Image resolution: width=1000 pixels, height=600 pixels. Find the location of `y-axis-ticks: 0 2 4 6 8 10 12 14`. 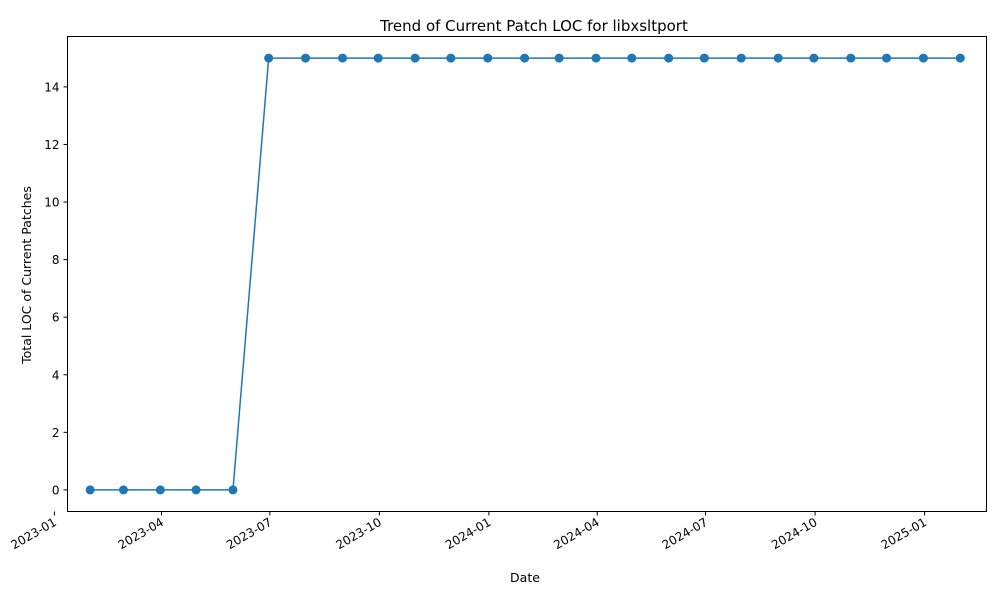

y-axis-ticks: 0 2 4 6 8 10 12 14 is located at coordinates (56, 288).